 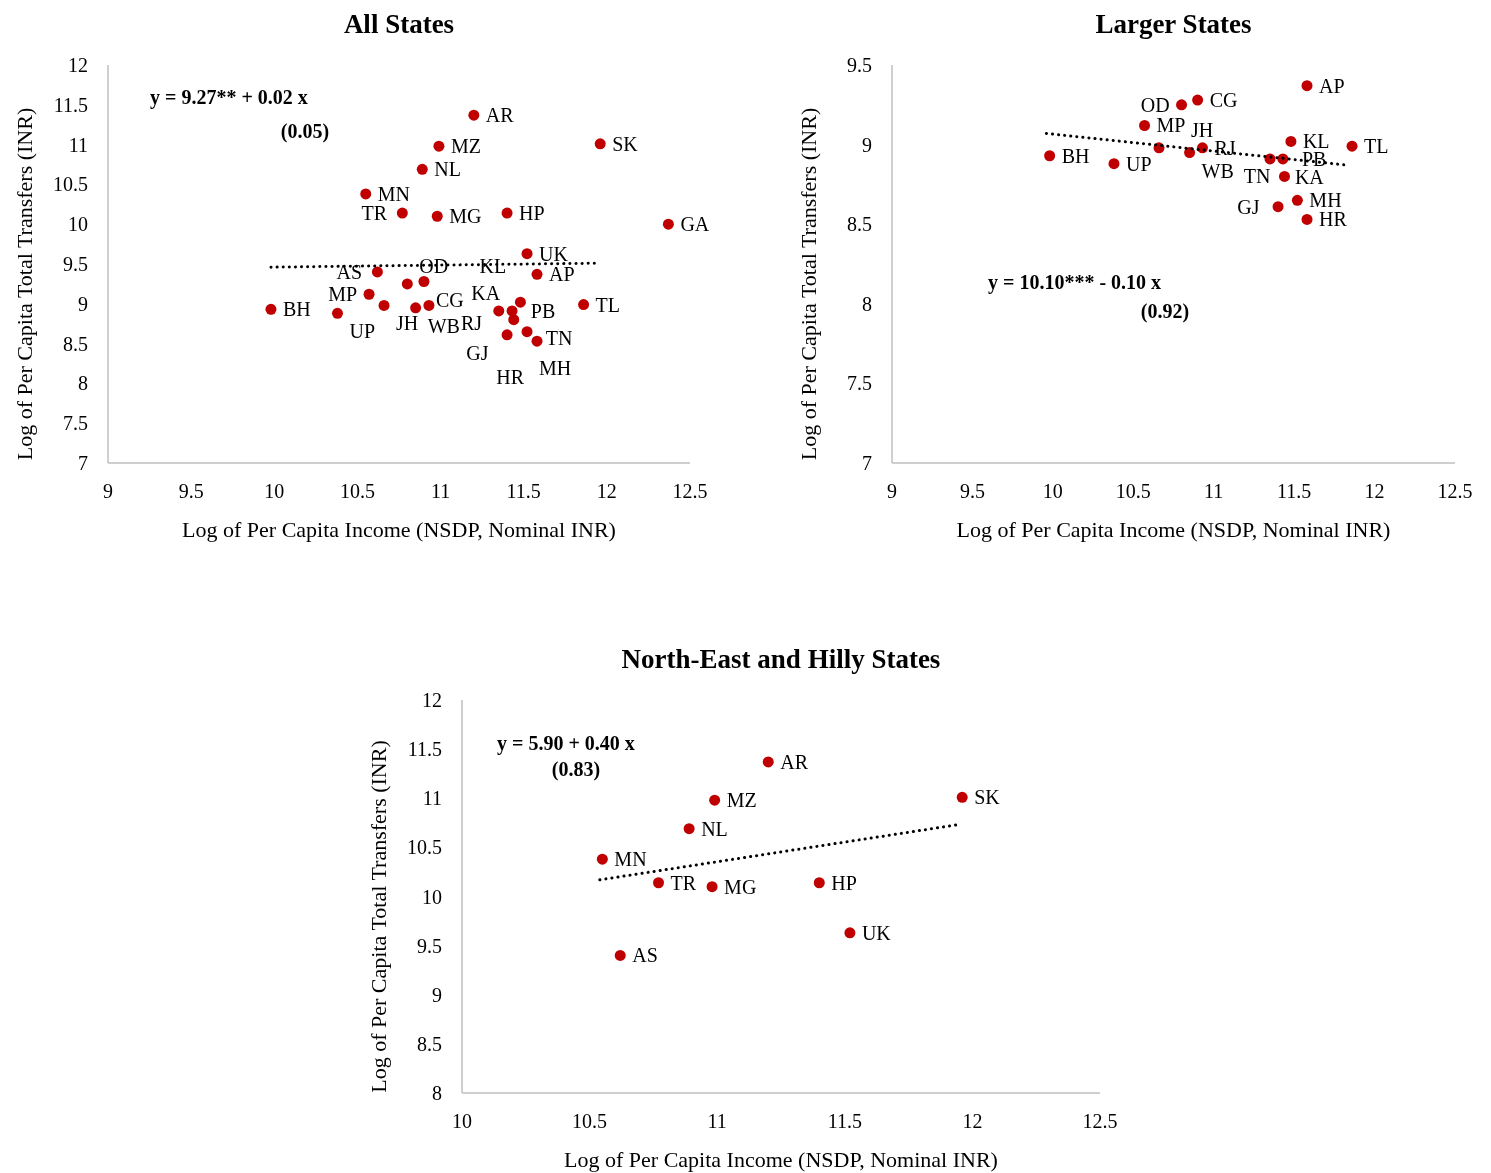 I want to click on chart-title: All States, so click(x=399, y=24).